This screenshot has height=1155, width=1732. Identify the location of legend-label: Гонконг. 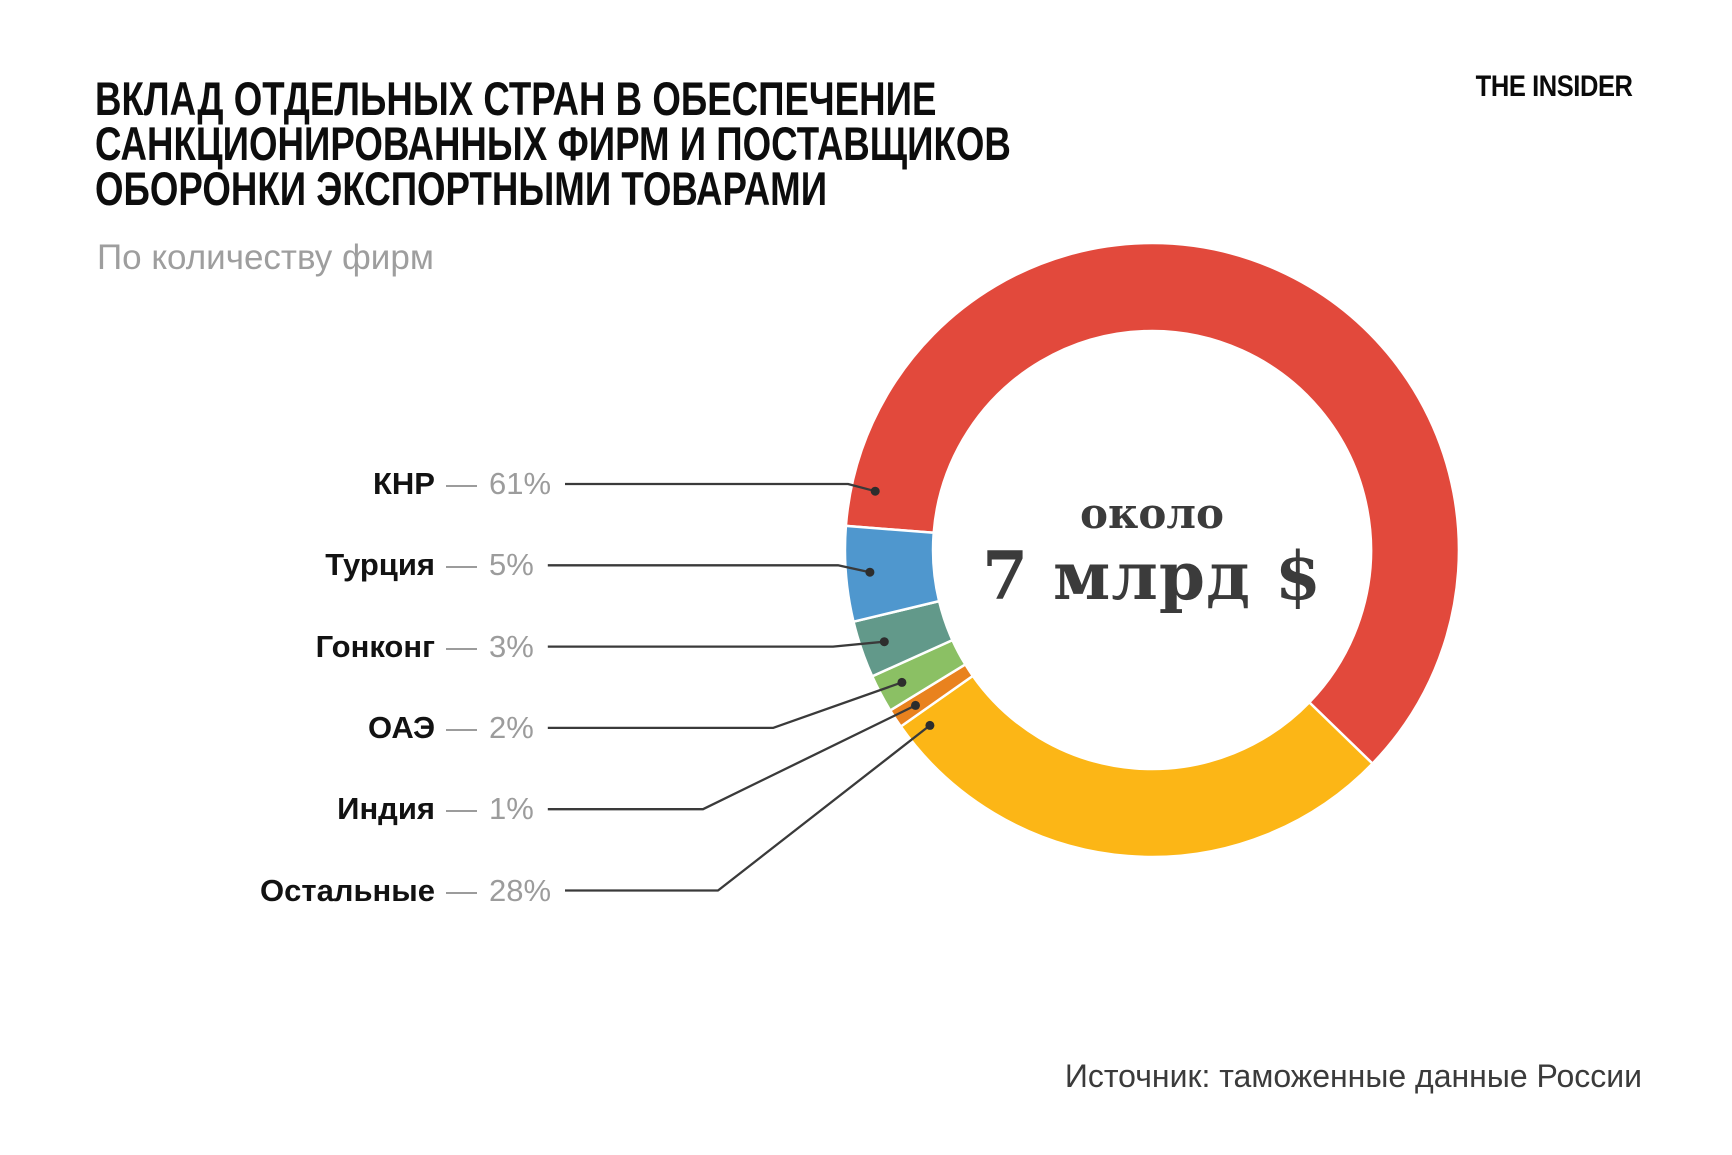
(375, 646).